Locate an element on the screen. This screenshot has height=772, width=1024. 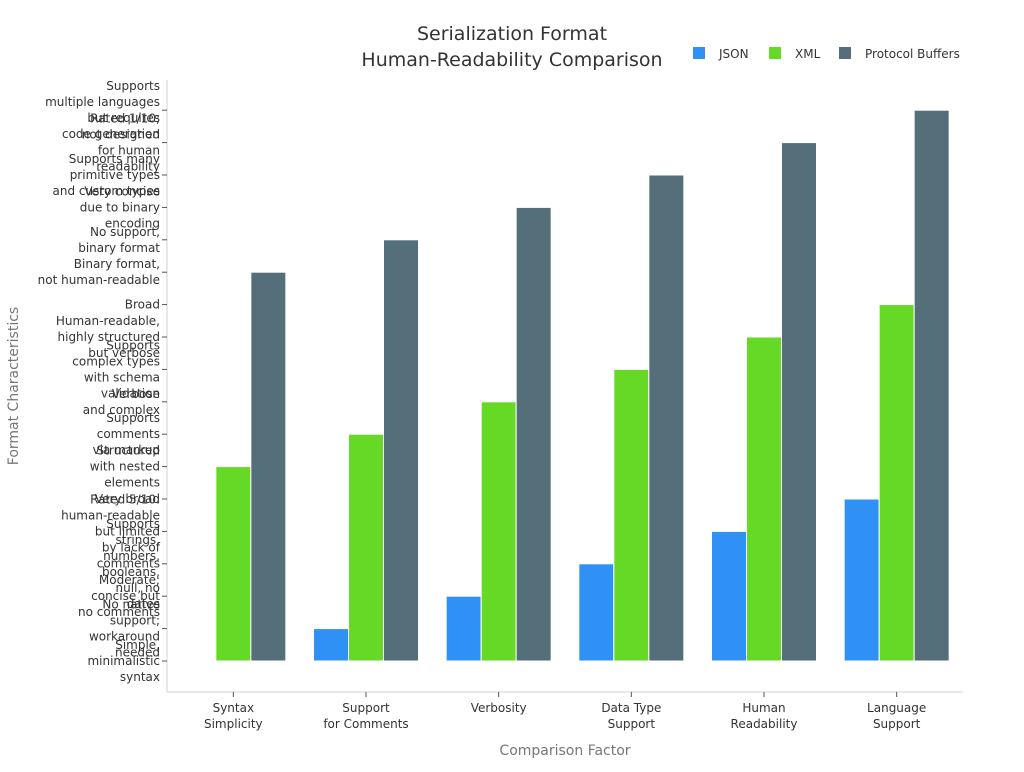
y-tick-label-line: numbers, is located at coordinates (131, 556).